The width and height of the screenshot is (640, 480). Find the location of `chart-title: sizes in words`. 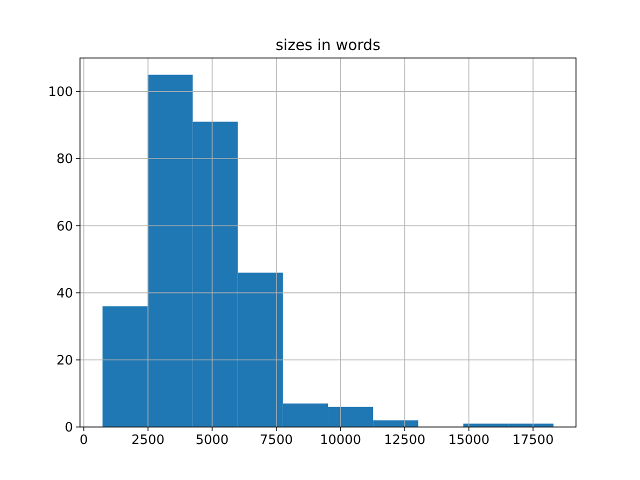

chart-title: sizes in words is located at coordinates (328, 45).